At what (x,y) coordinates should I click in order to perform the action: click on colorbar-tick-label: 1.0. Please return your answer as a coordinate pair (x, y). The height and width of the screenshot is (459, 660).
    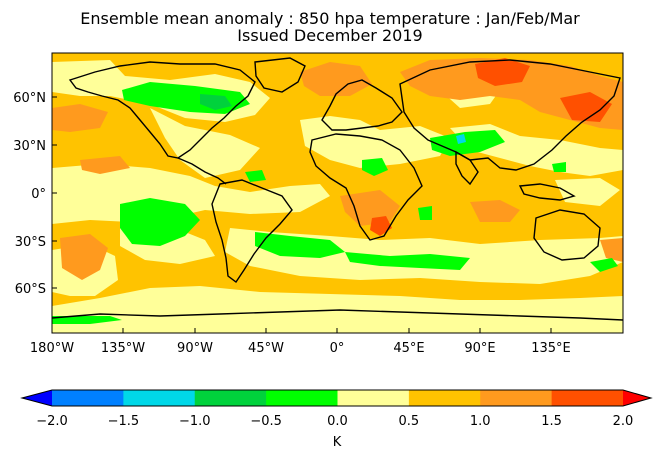
    Looking at the image, I should click on (480, 421).